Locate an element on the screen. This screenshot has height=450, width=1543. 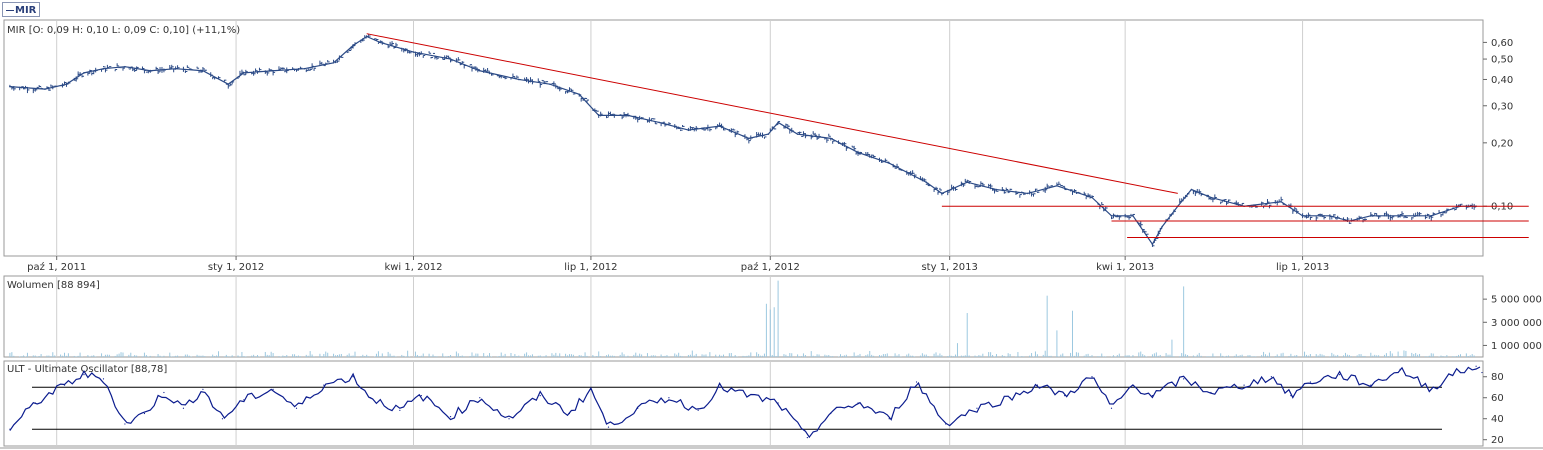
y-tick-label: 0,60 is located at coordinates (1502, 43).